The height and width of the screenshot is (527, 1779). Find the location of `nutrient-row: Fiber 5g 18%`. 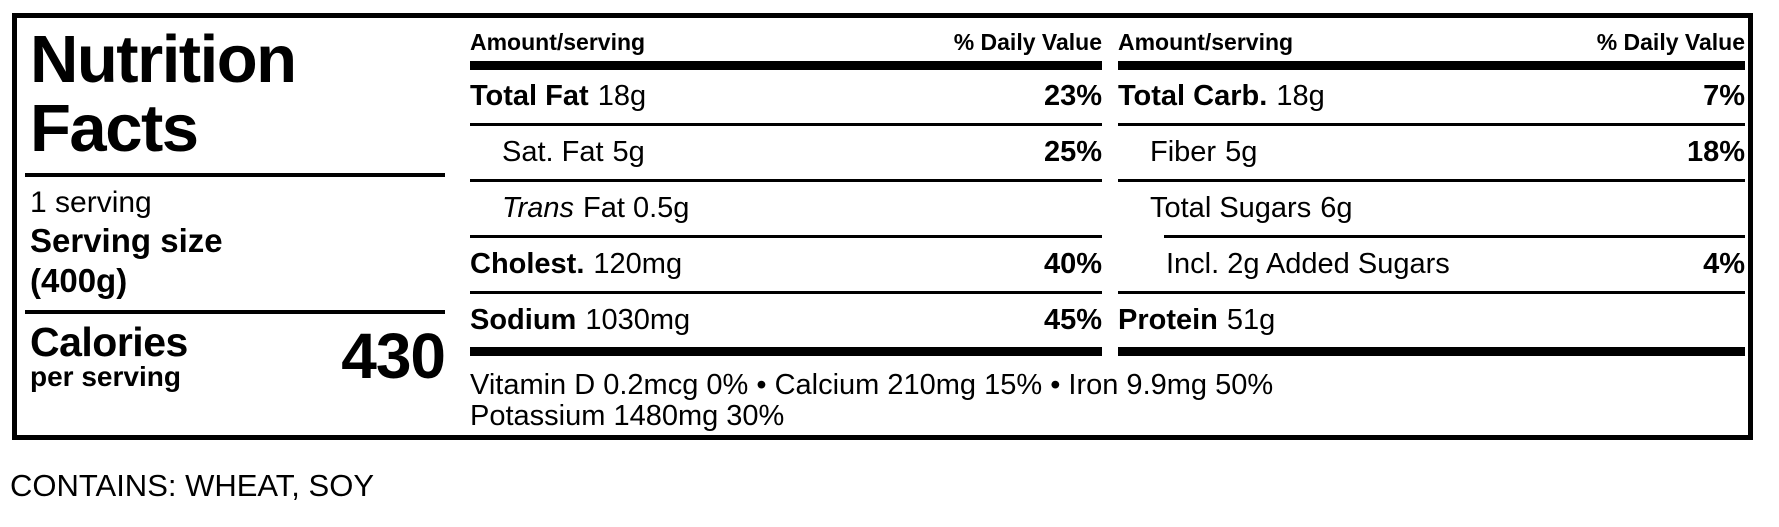

nutrient-row: Fiber 5g 18% is located at coordinates (1431, 152).